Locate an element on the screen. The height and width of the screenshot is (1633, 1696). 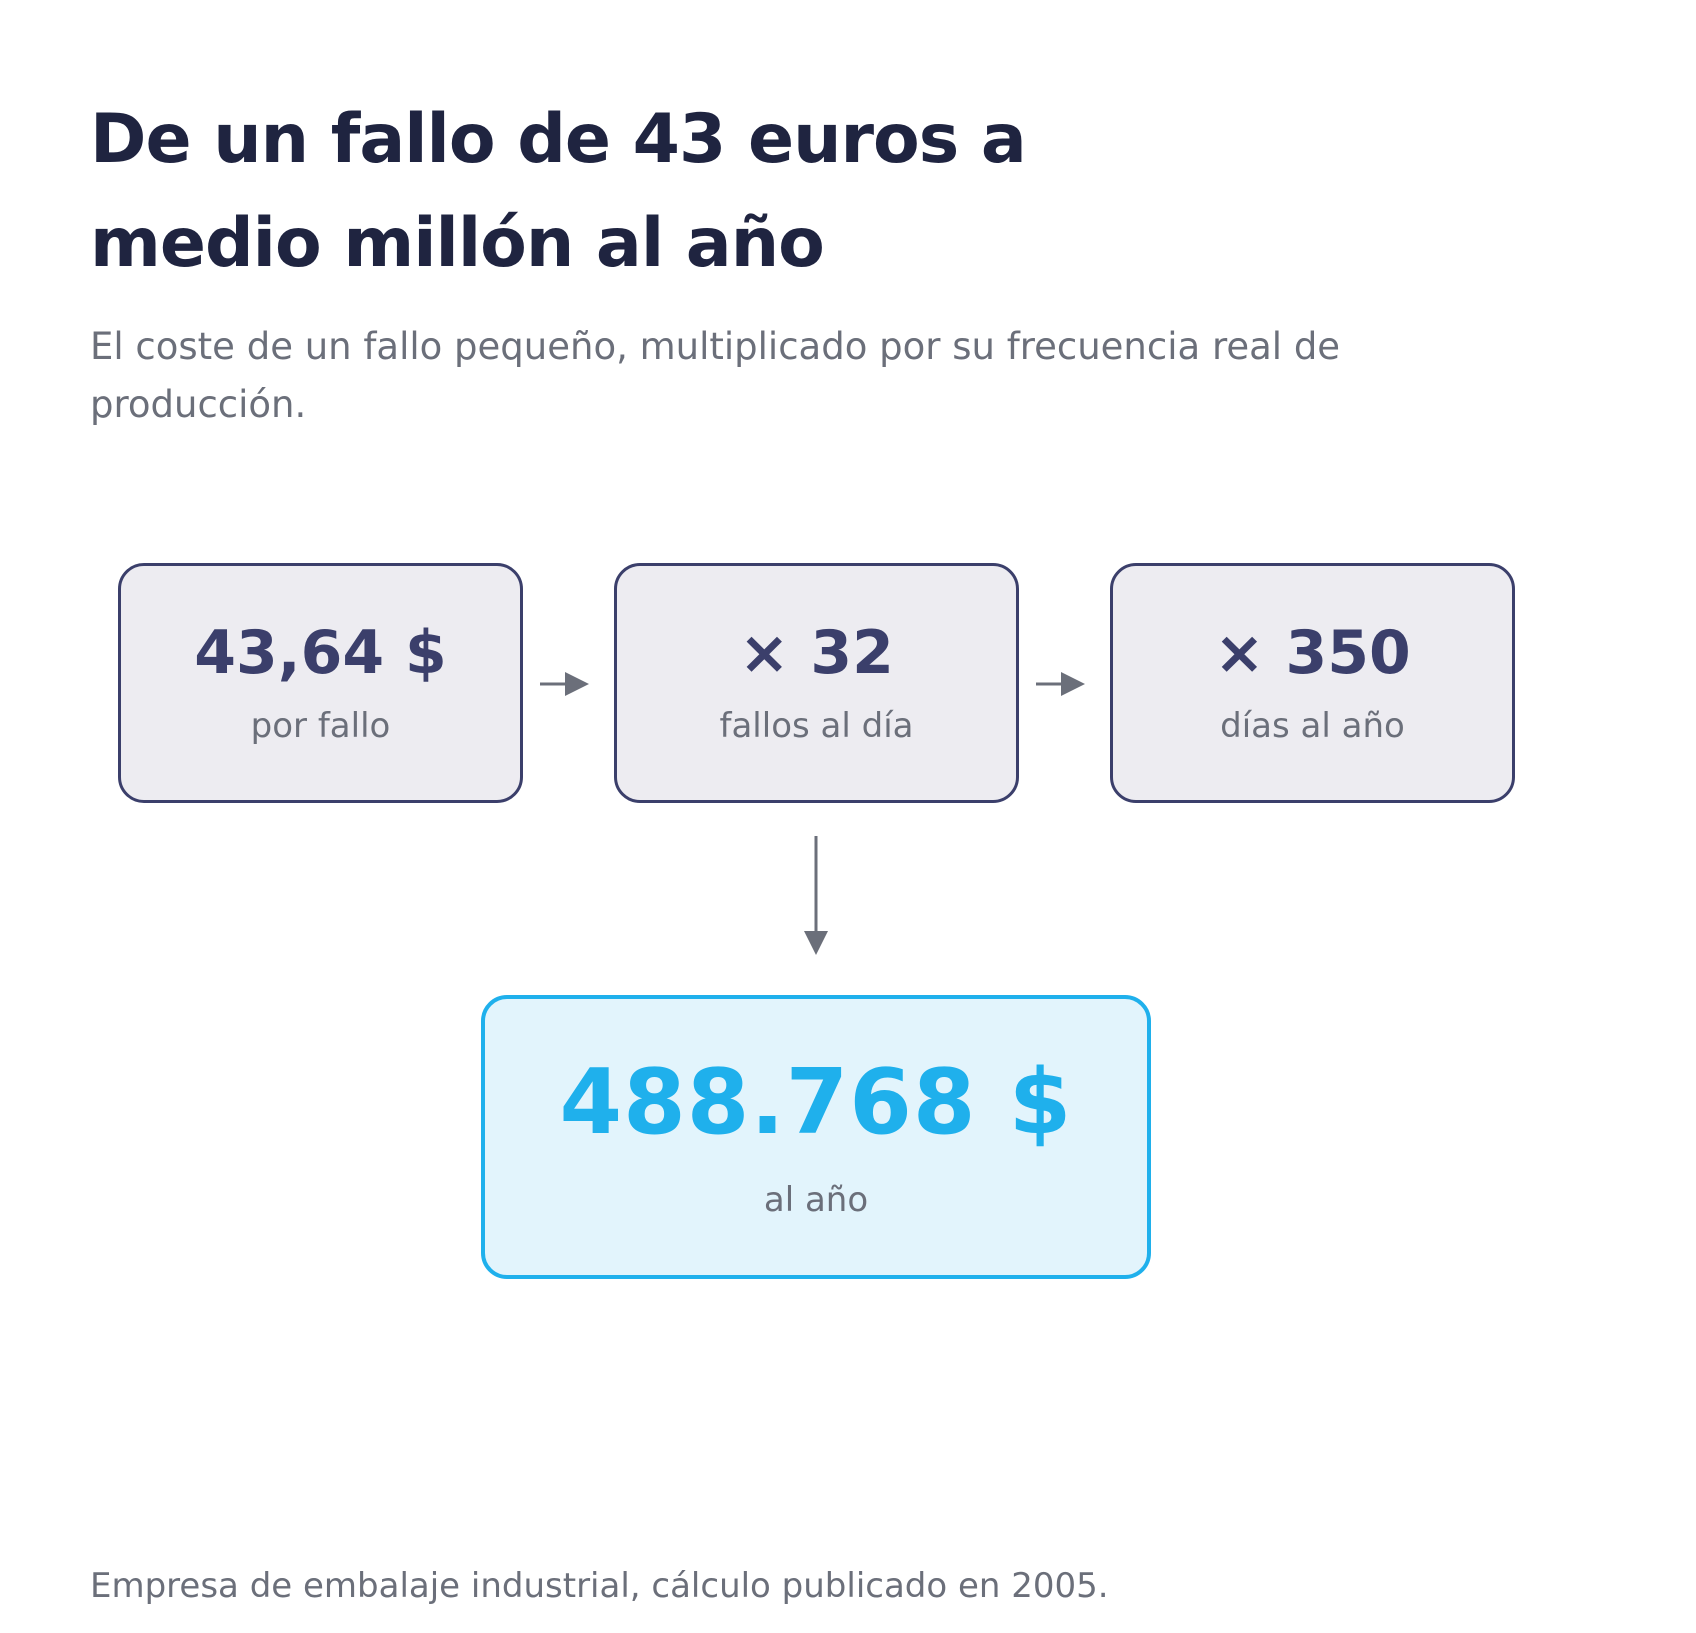
step-value: × 32 is located at coordinates (816, 653).